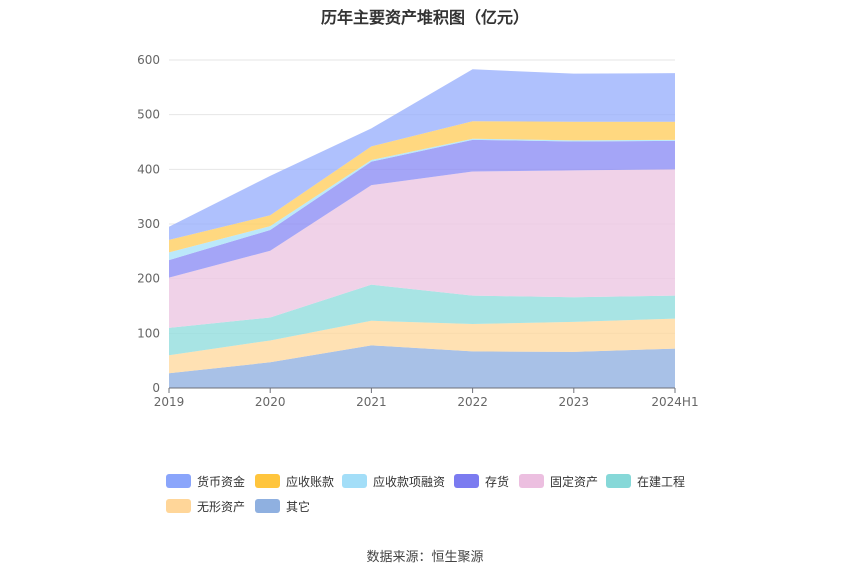 The width and height of the screenshot is (850, 575). I want to click on x-tick-label: 2024H1, so click(674, 402).